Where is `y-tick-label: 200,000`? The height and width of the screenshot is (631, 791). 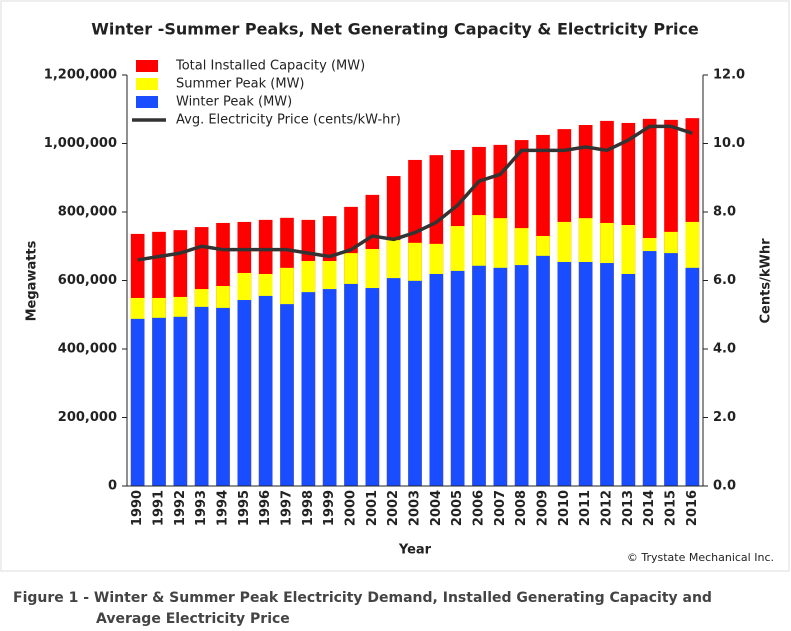 y-tick-label: 200,000 is located at coordinates (87, 417).